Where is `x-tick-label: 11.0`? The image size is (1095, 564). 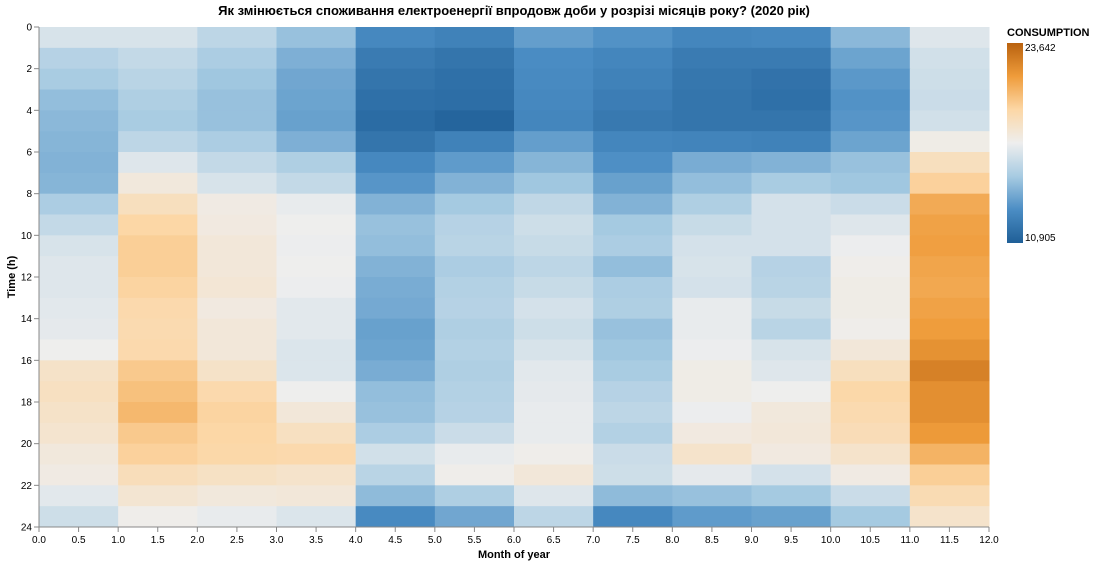 x-tick-label: 11.0 is located at coordinates (909, 540).